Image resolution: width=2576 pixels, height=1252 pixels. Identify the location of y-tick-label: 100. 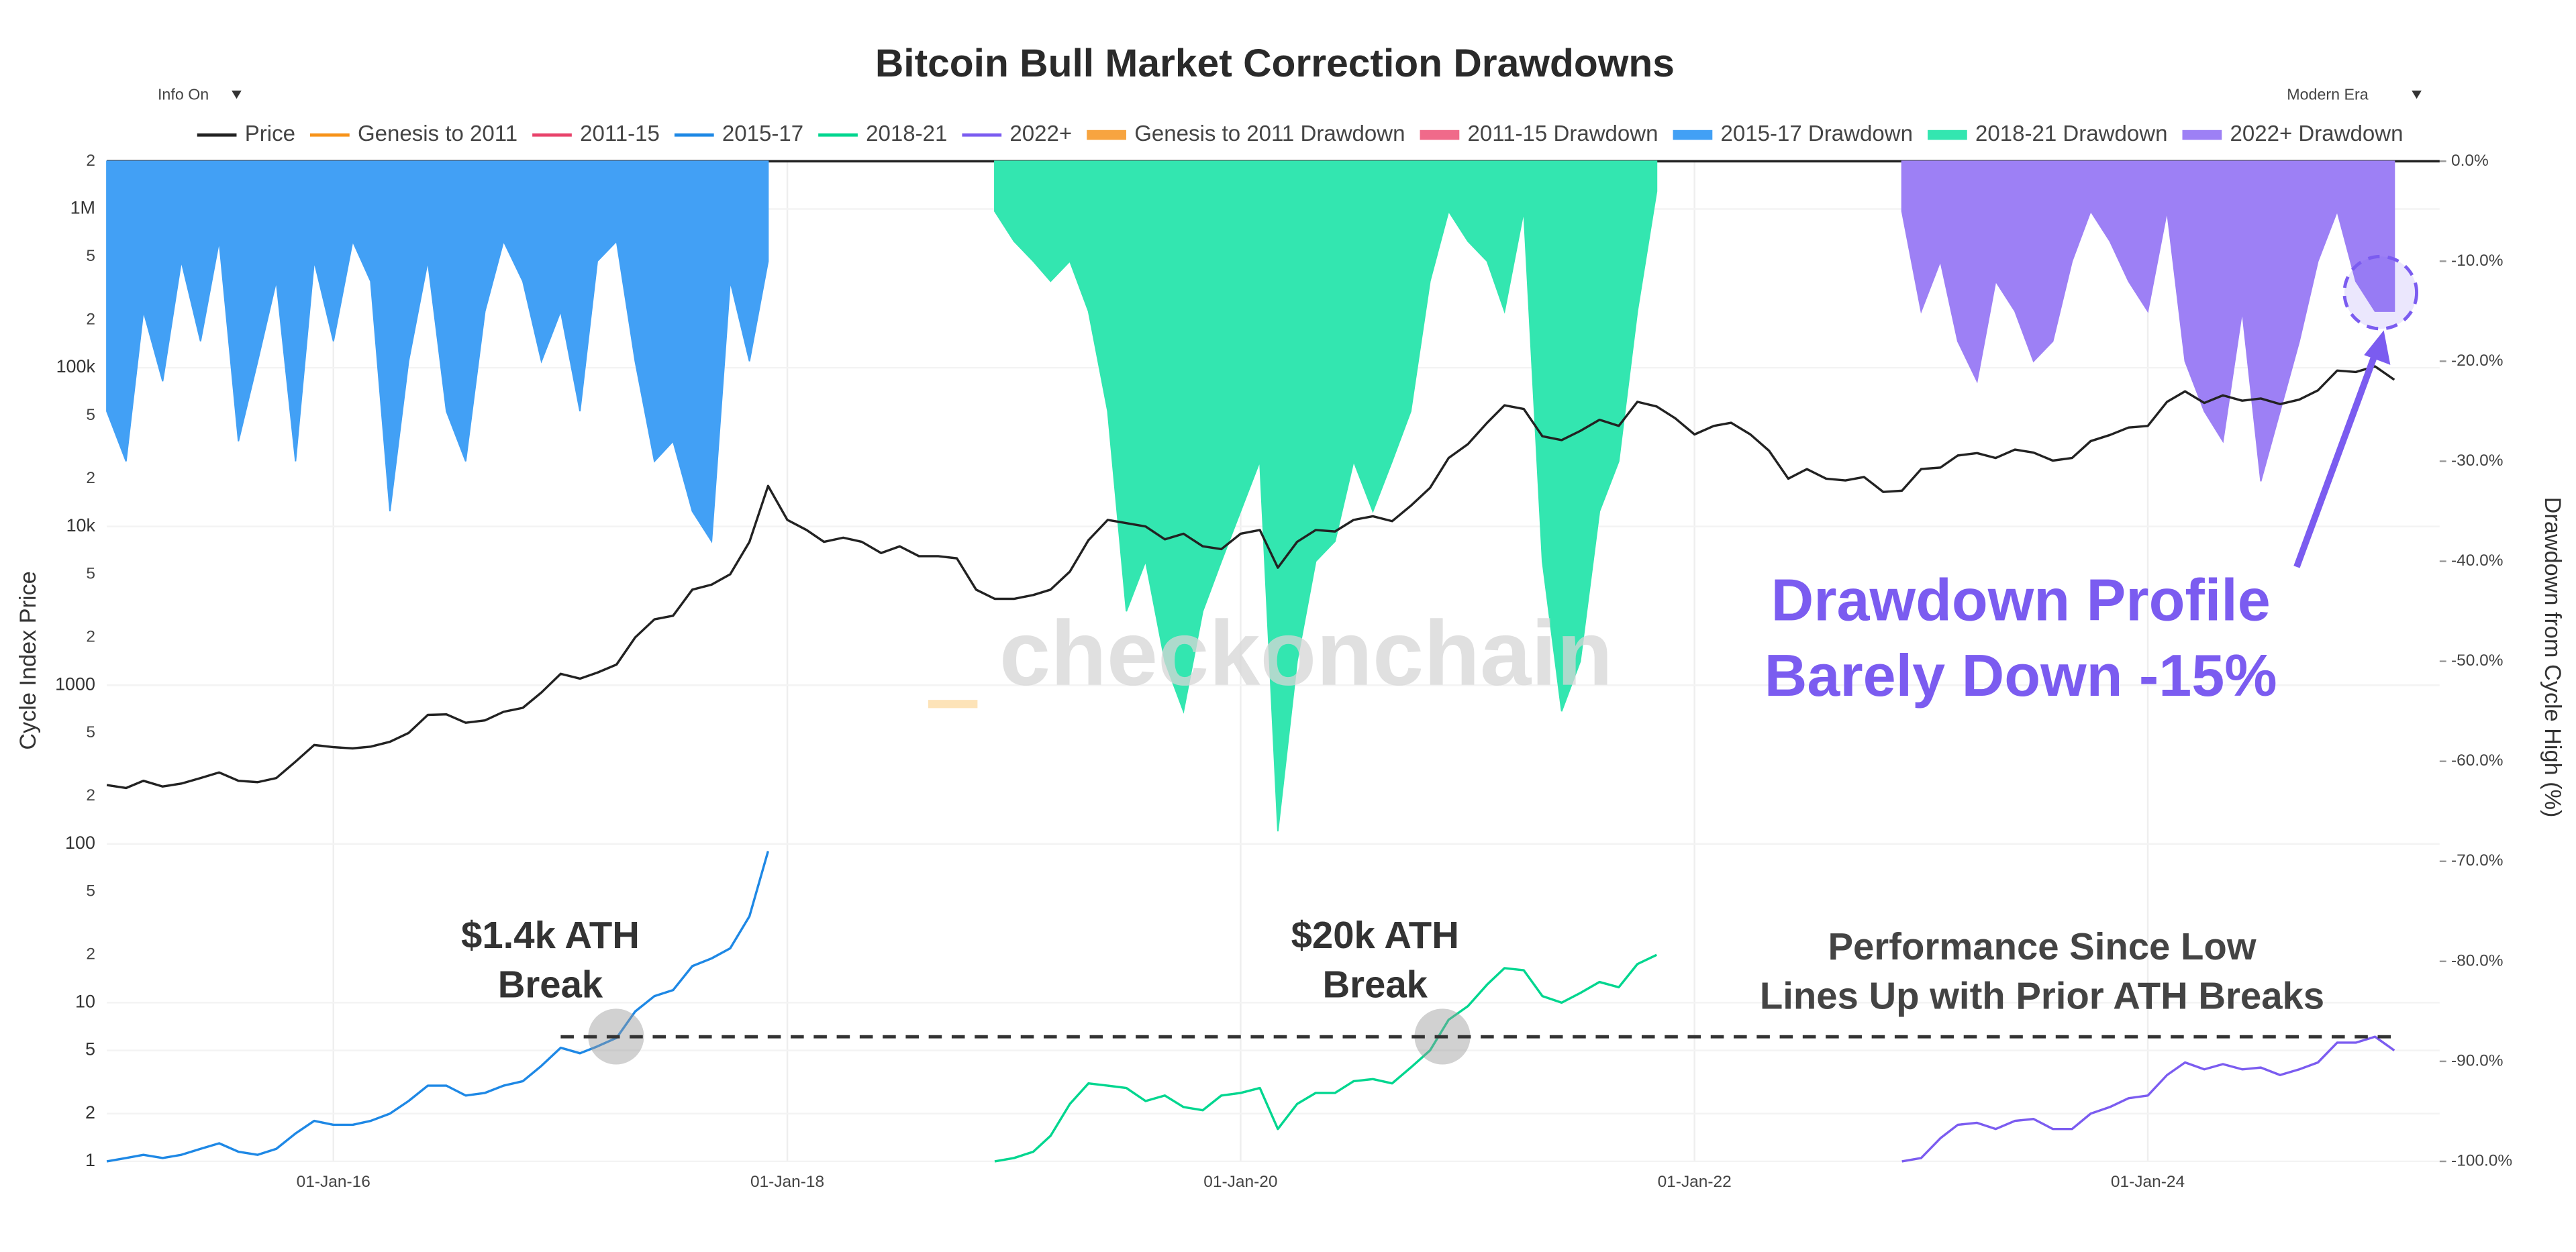
(80, 843).